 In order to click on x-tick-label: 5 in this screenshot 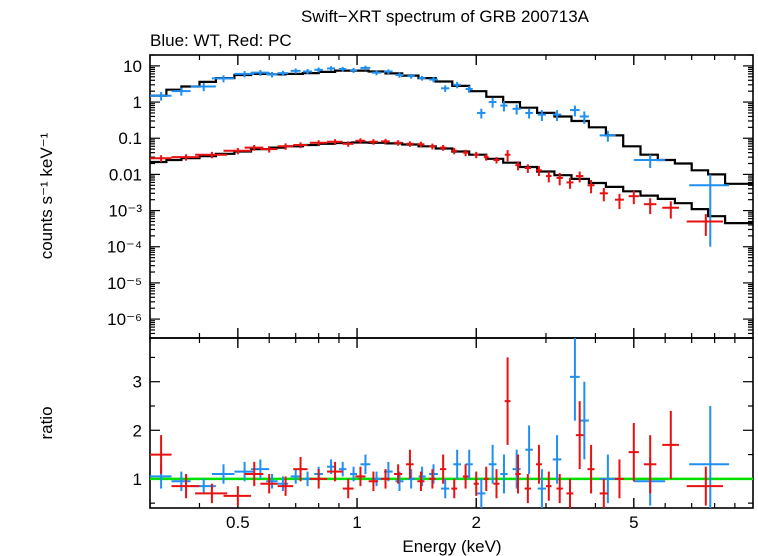, I will do `click(633, 522)`.